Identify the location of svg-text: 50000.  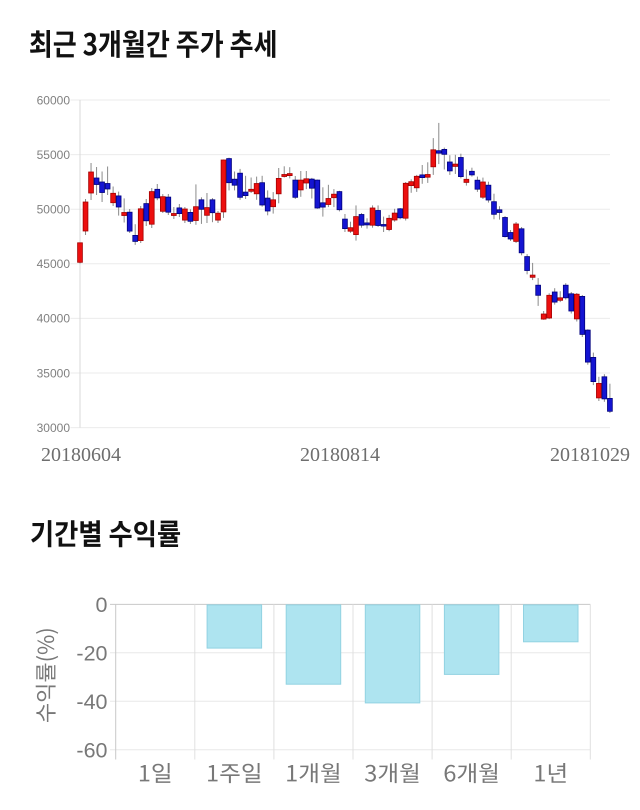
(54, 210).